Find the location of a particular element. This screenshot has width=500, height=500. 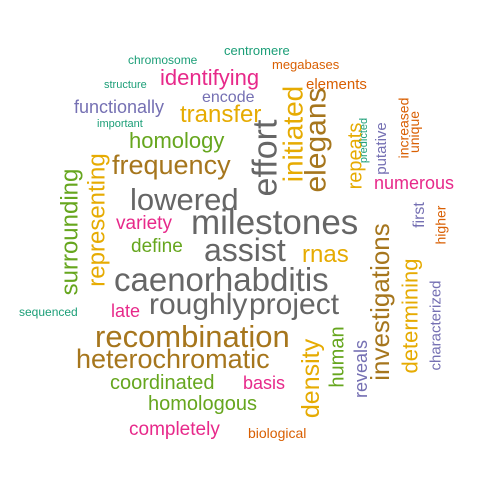

word-human: human is located at coordinates (337, 357).